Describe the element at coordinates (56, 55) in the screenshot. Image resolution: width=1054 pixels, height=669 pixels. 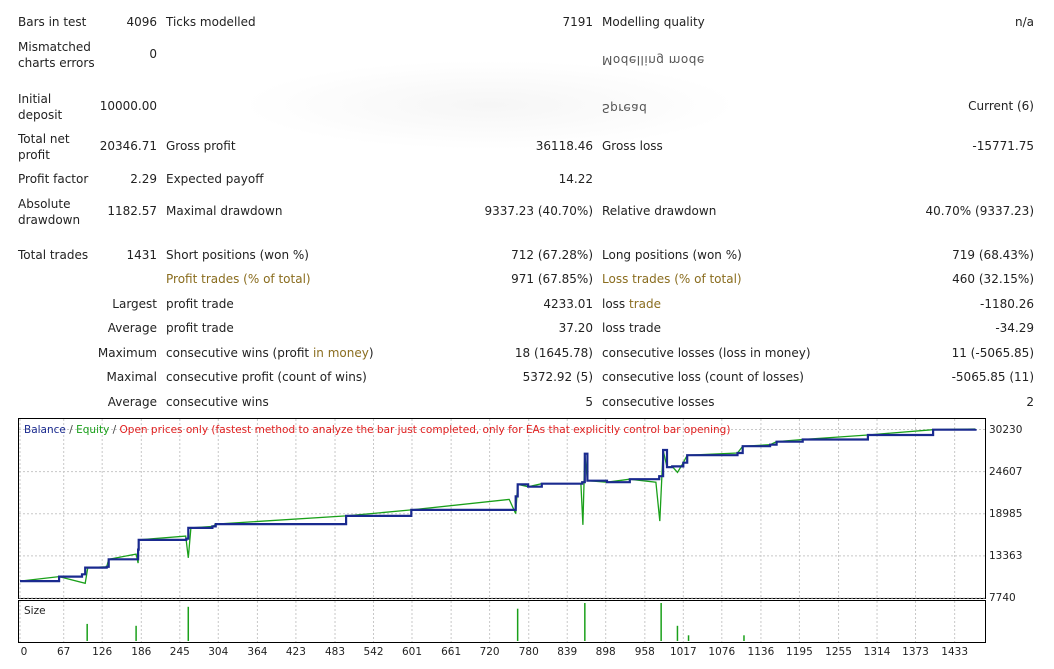
I see `mismatched-errors-label: Mismatched charts errors` at that location.